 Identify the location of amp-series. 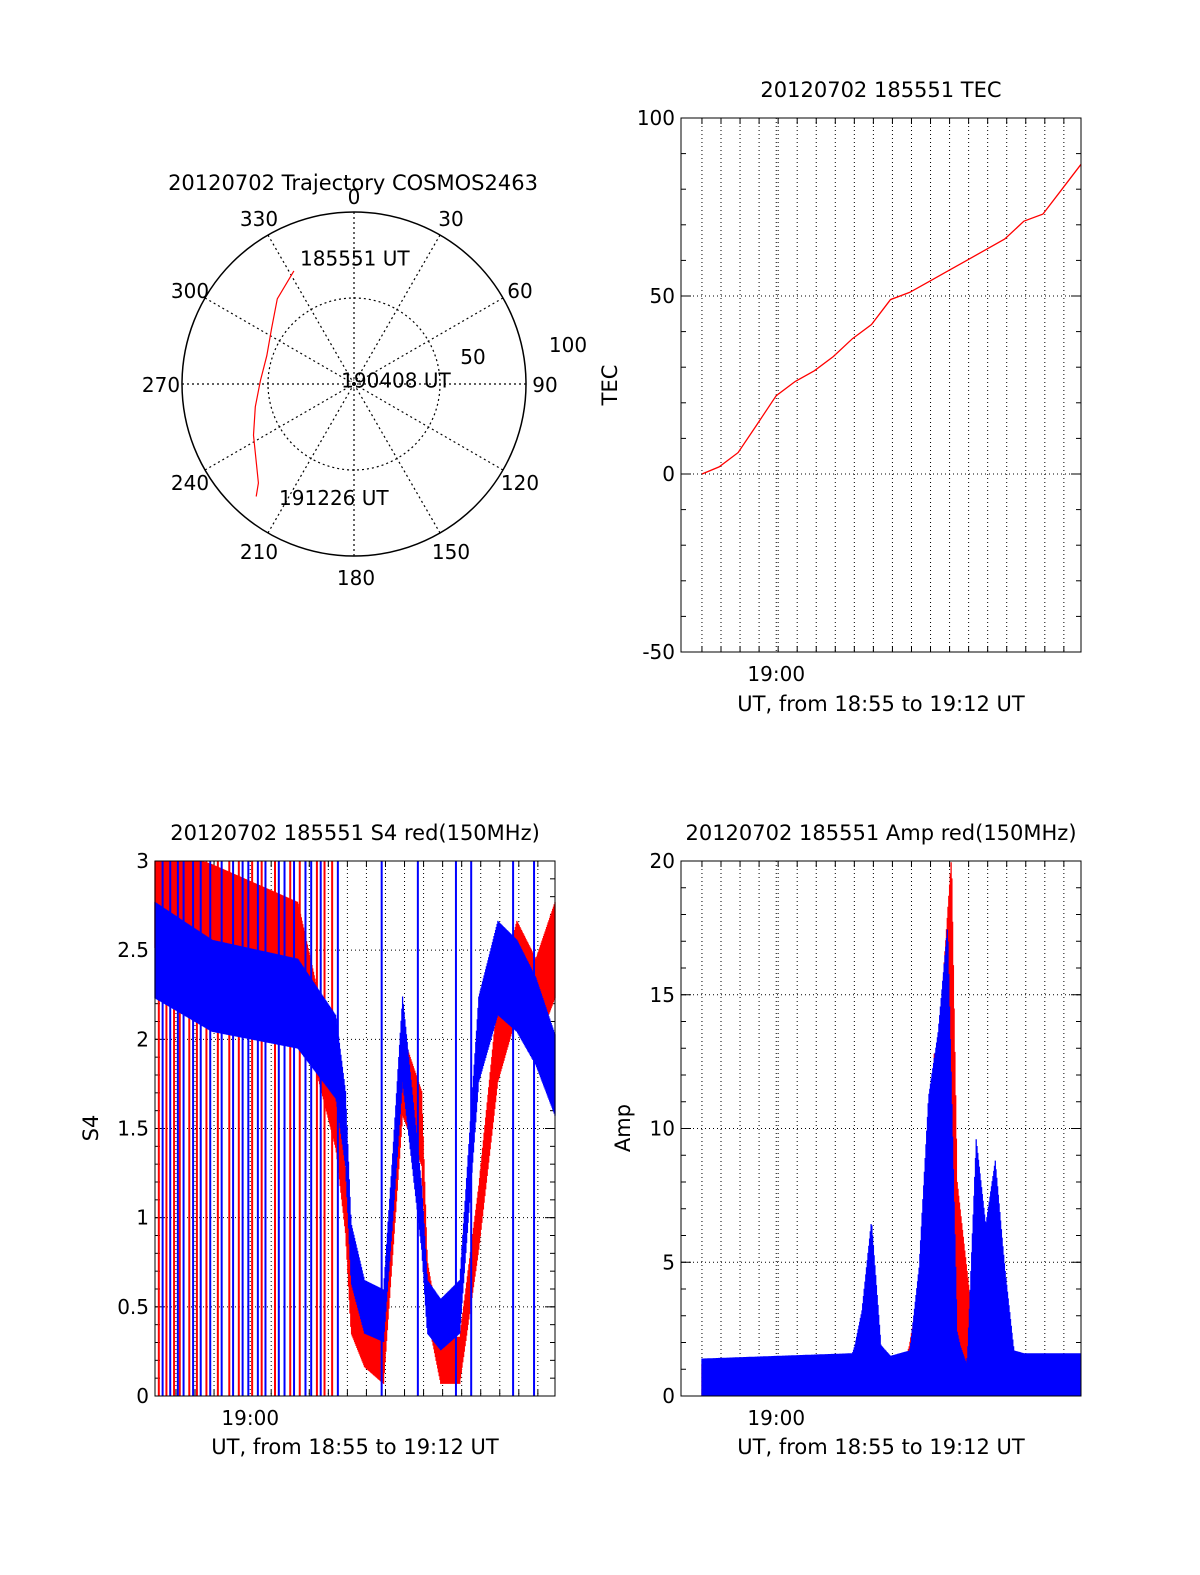
(891, 1129).